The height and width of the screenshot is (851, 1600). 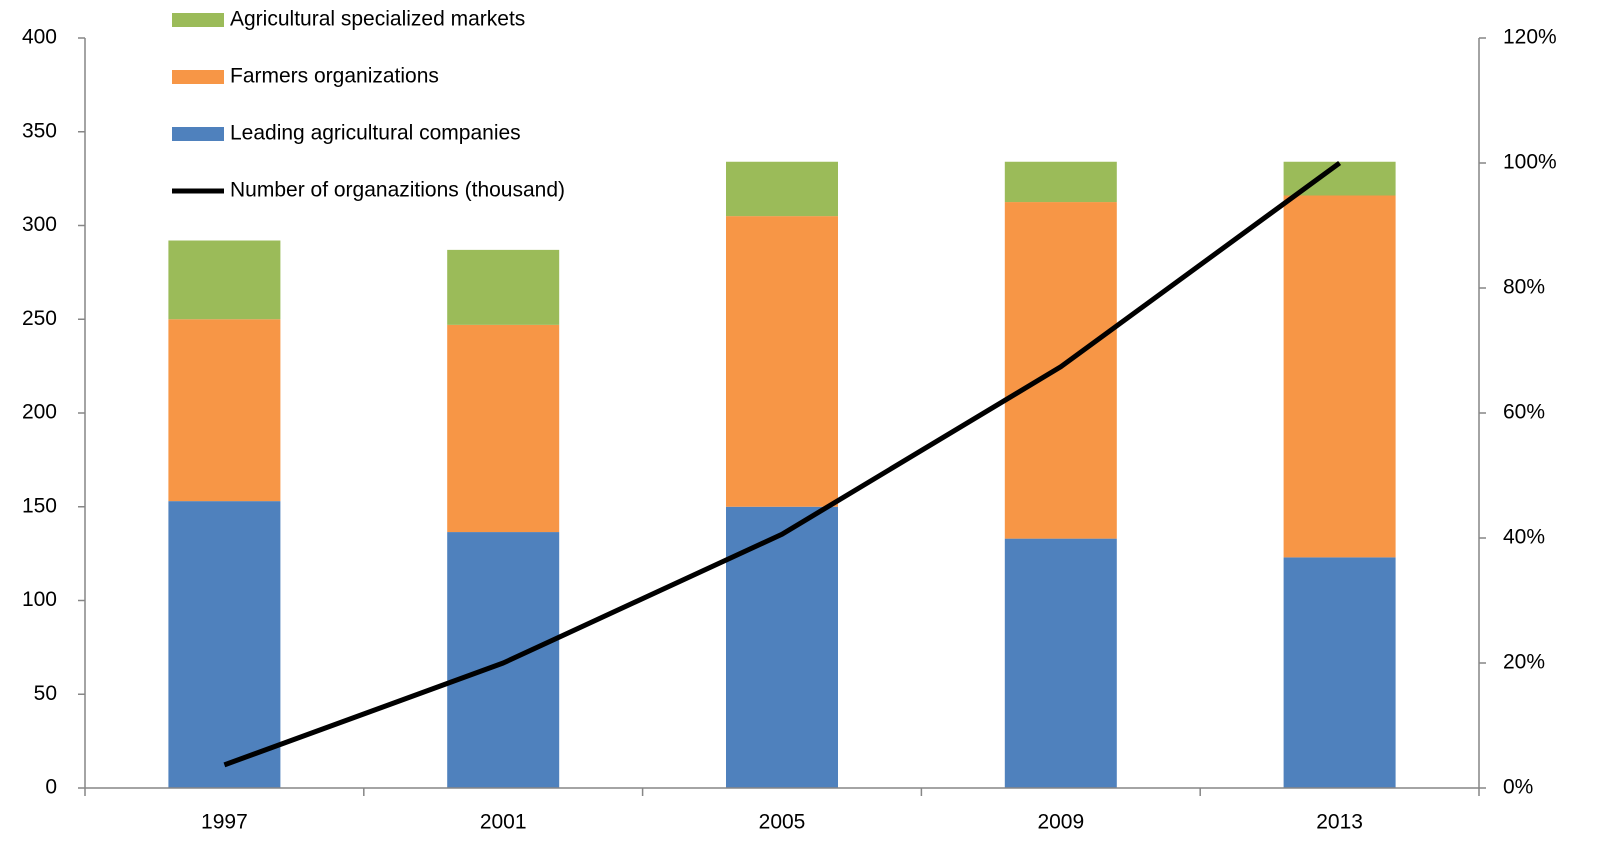 I want to click on y2-tick-label: 120%, so click(x=1530, y=37).